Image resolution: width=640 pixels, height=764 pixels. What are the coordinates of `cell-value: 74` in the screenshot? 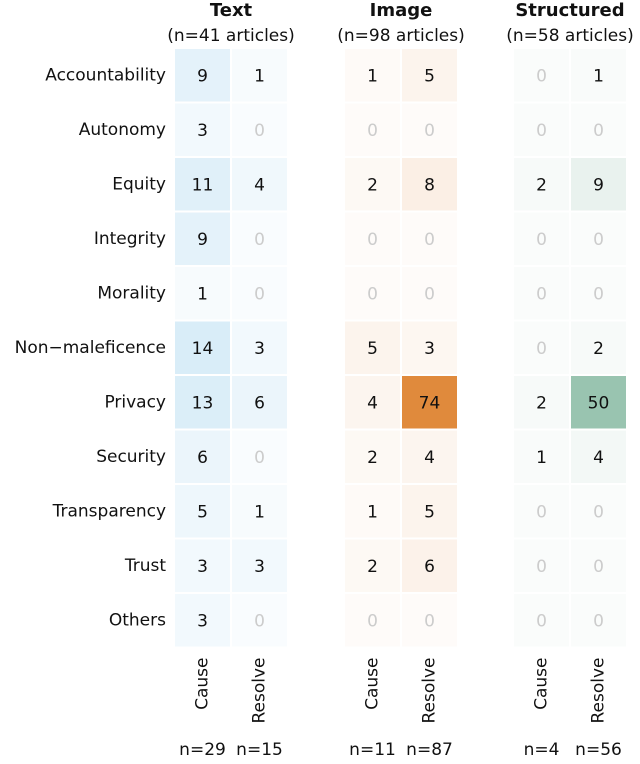 It's located at (430, 403).